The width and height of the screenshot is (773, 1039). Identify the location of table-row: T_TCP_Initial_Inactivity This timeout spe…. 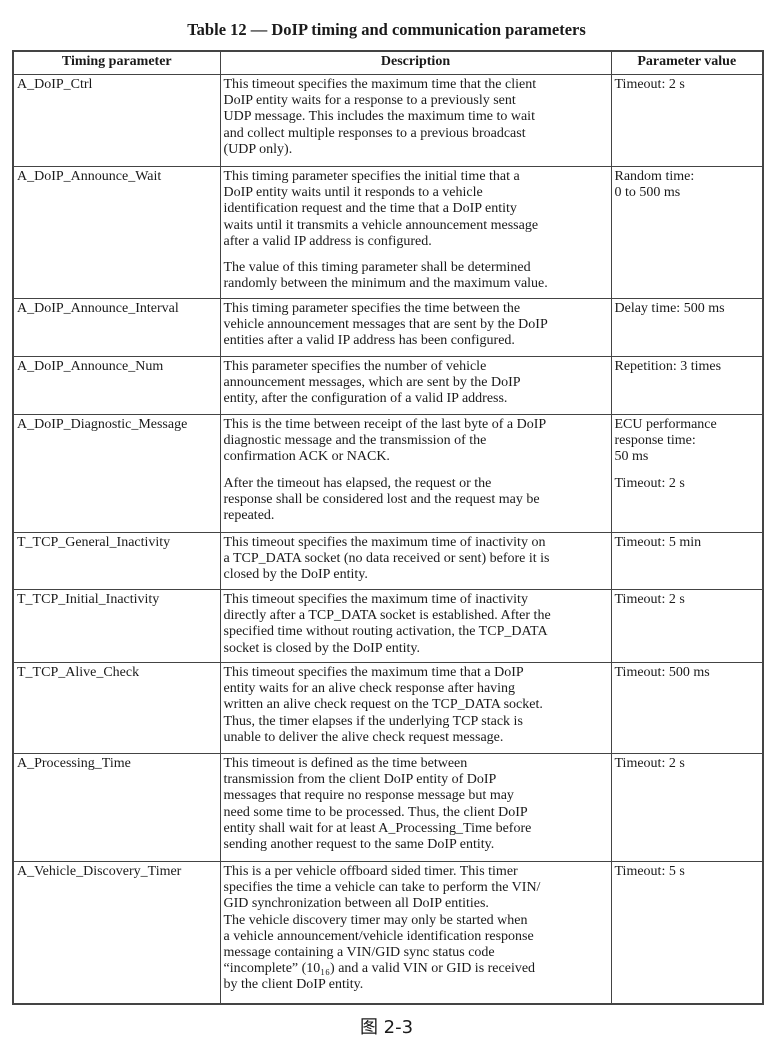
(388, 626).